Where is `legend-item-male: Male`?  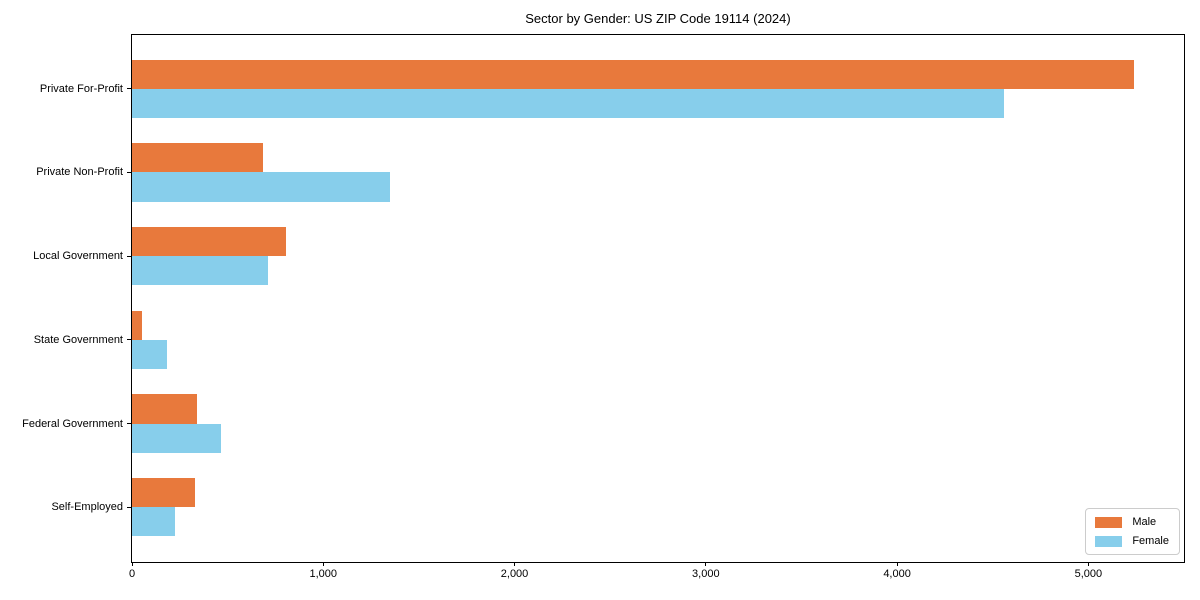 legend-item-male: Male is located at coordinates (1132, 522).